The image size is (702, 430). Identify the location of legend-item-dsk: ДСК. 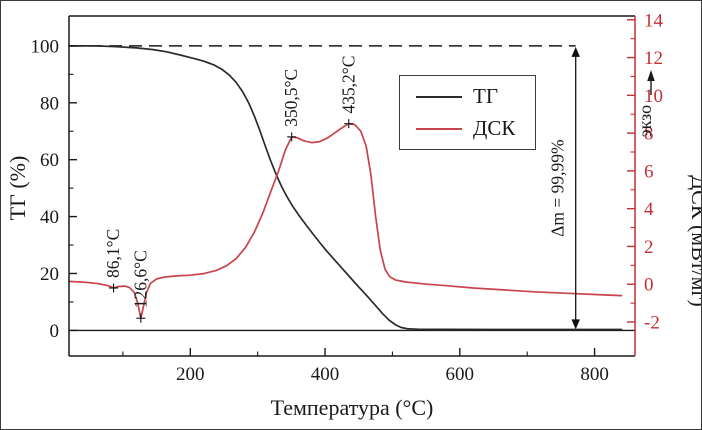
(465, 128).